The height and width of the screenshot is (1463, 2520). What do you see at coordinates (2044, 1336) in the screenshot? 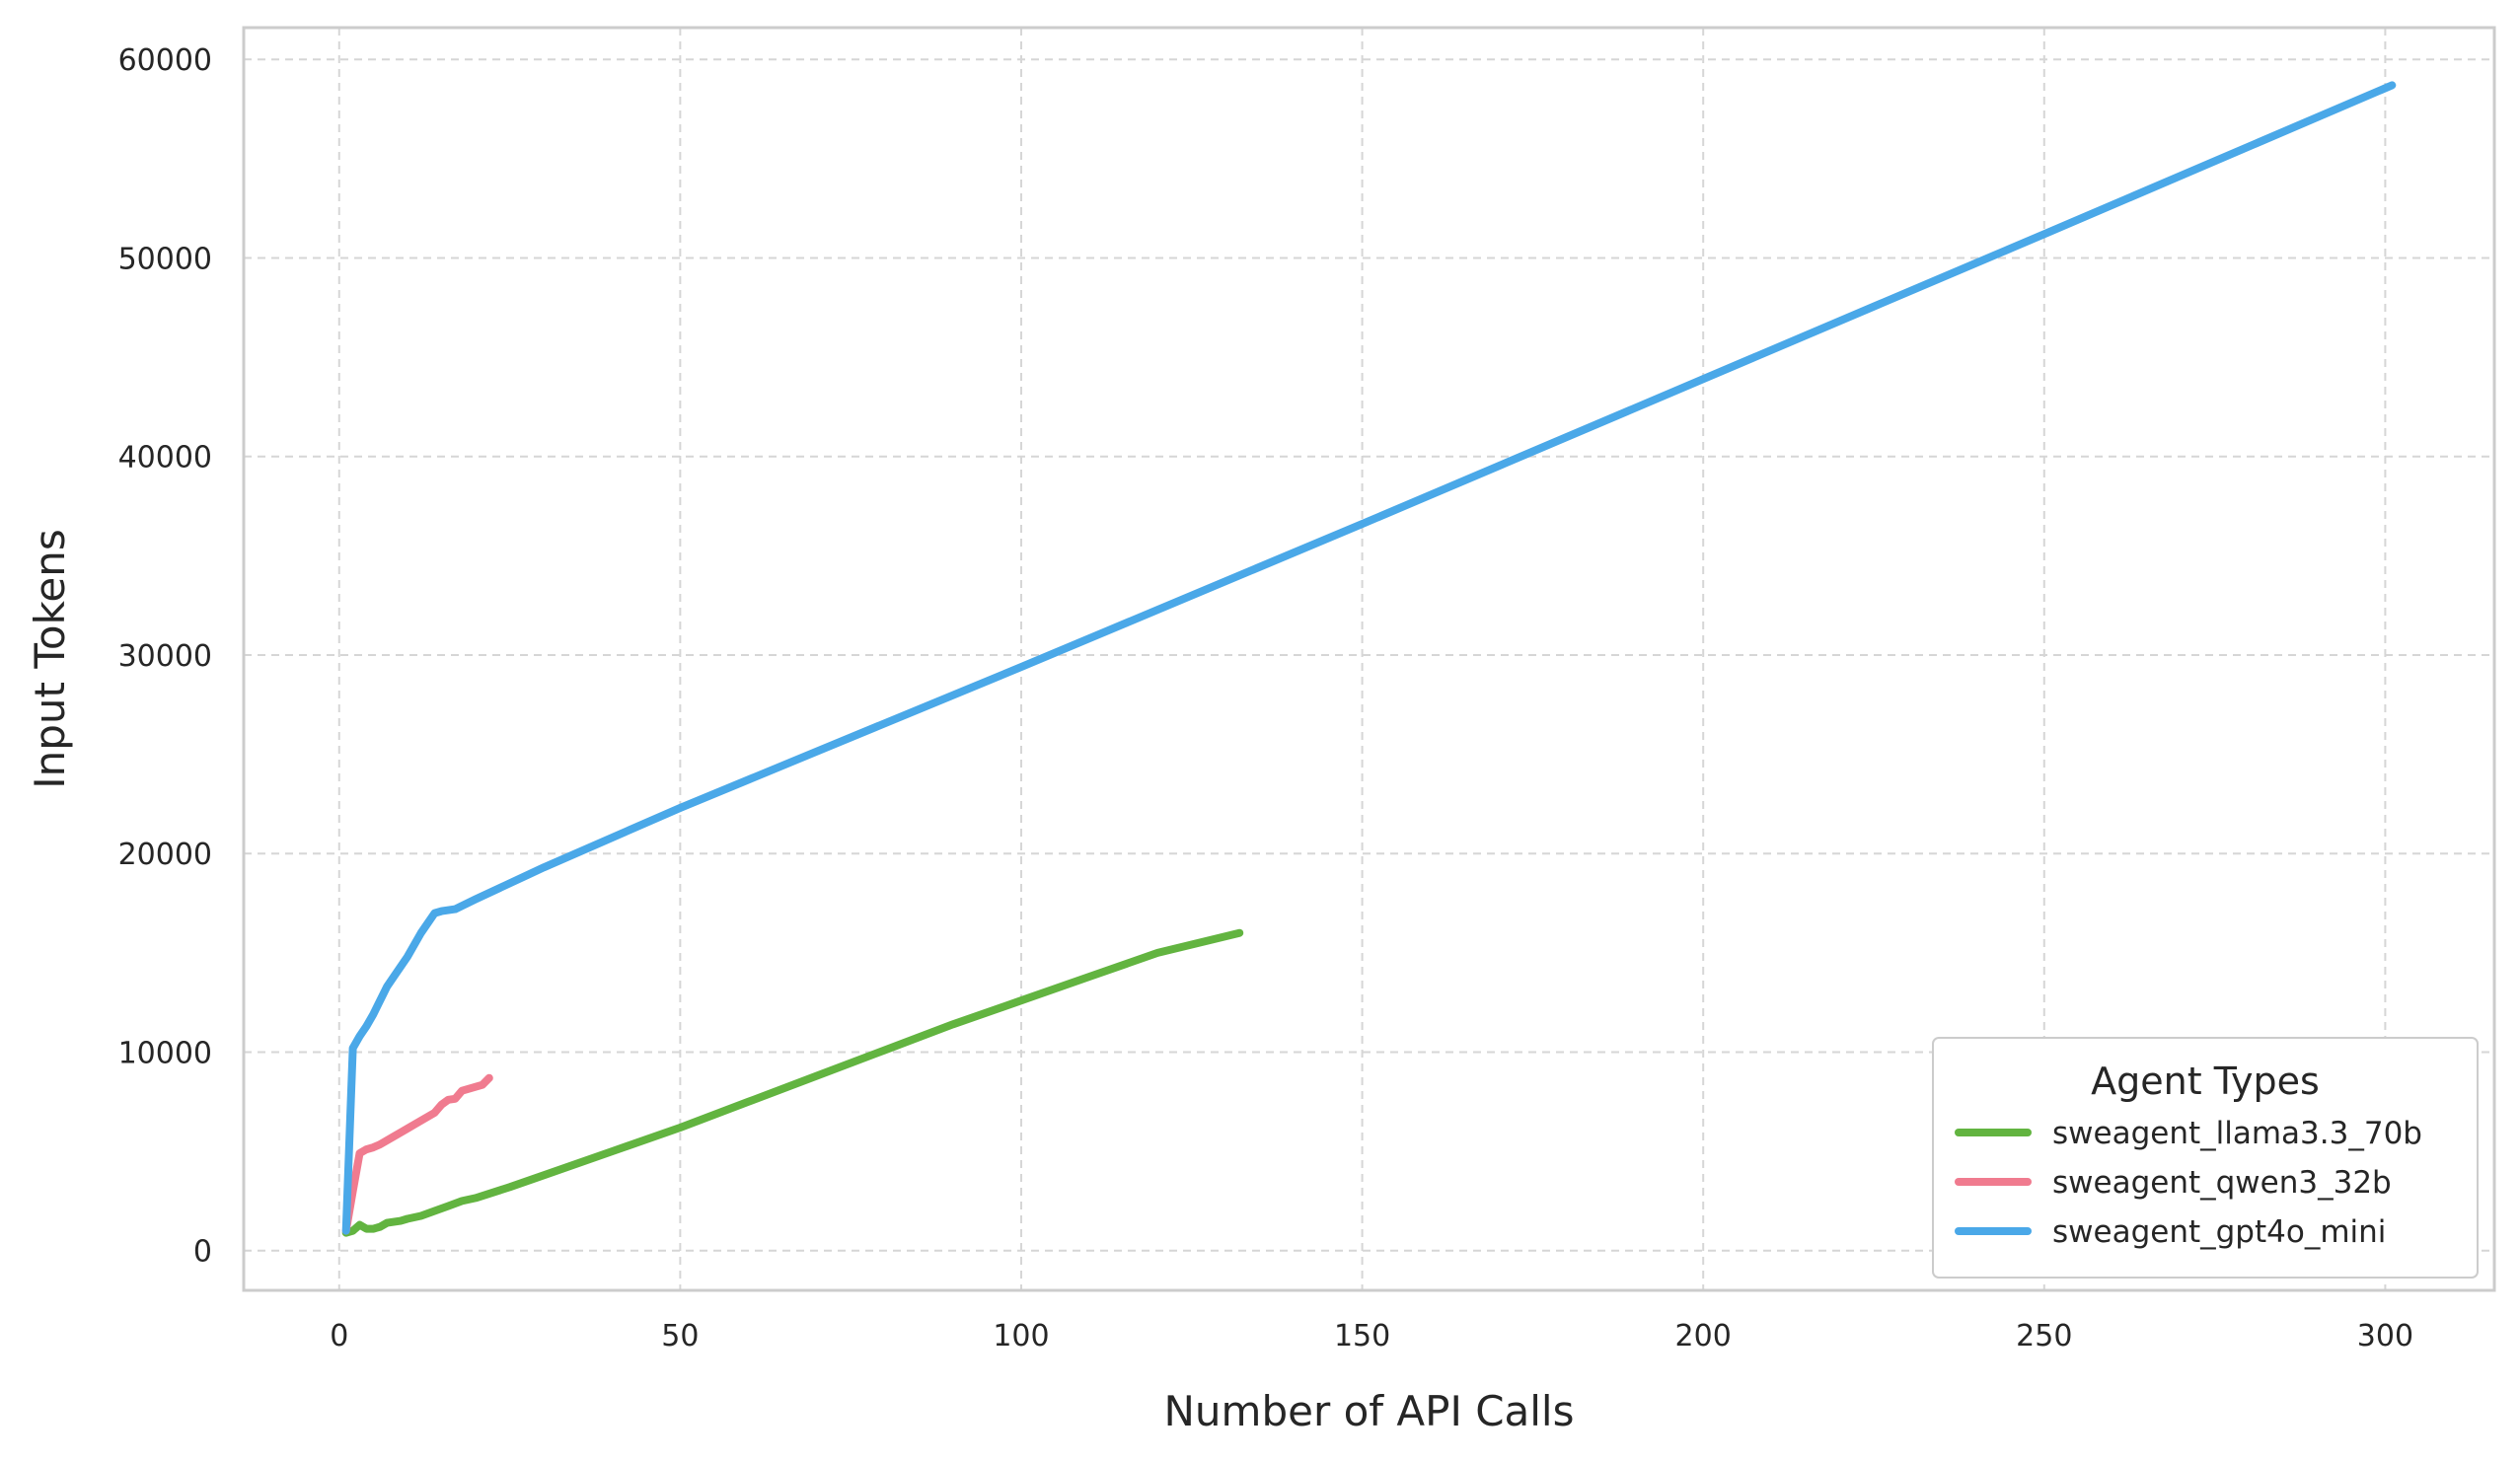
I see `x-tick-label: 250` at bounding box center [2044, 1336].